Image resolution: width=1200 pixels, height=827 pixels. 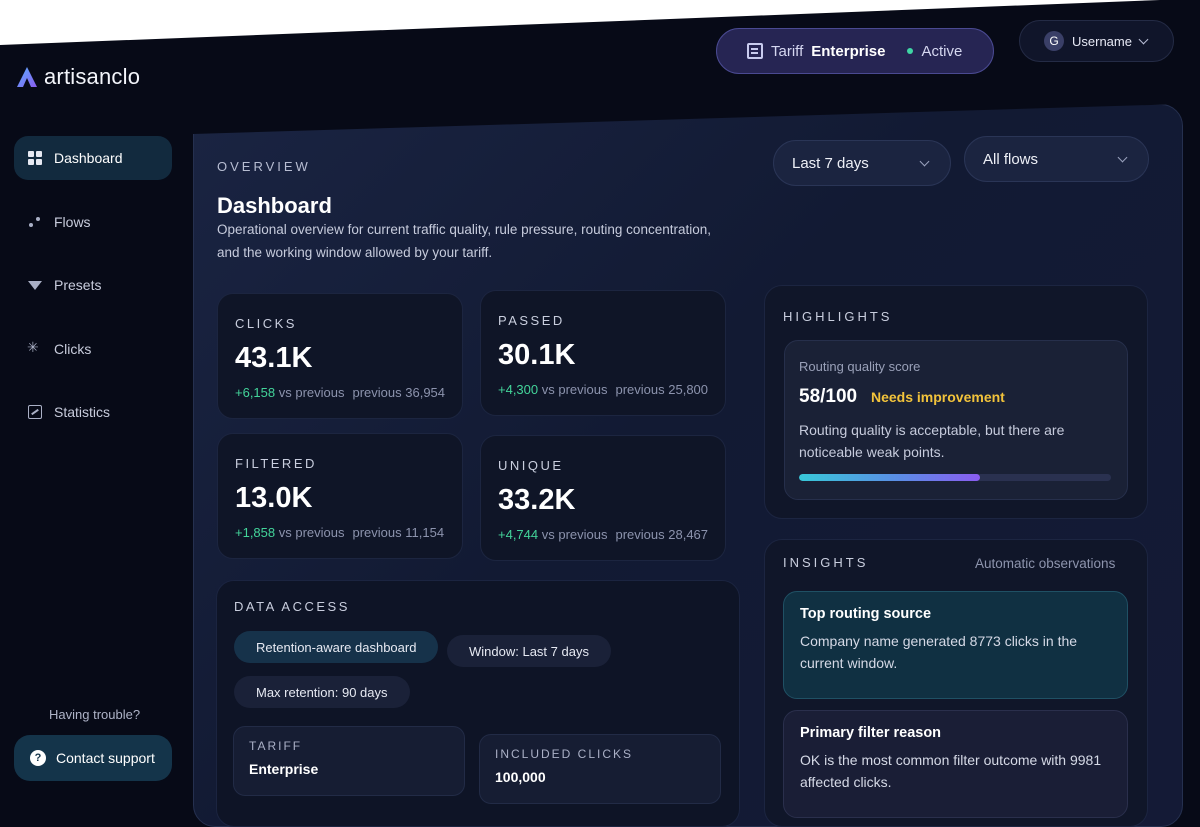 I want to click on sidebar-item-label: Clicks, so click(x=73, y=349).